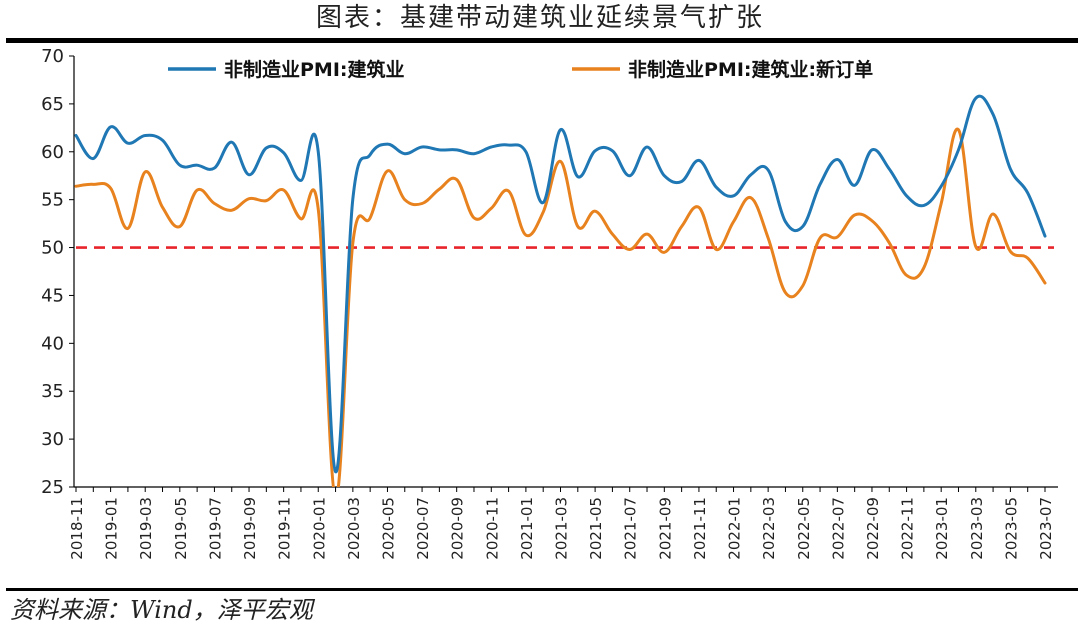 The height and width of the screenshot is (630, 1080). Describe the element at coordinates (423, 528) in the screenshot. I see `x-tick-label: 2020-07` at that location.